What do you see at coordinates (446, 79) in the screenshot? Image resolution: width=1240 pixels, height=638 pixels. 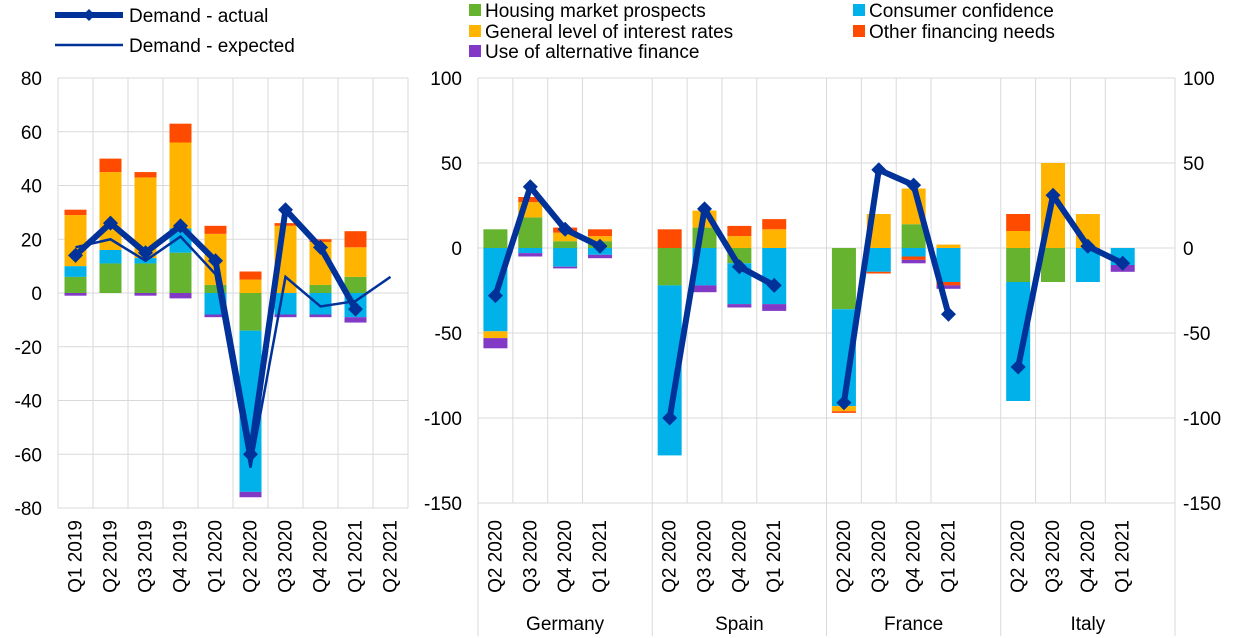 I see `y-tick-label-left: 100` at bounding box center [446, 79].